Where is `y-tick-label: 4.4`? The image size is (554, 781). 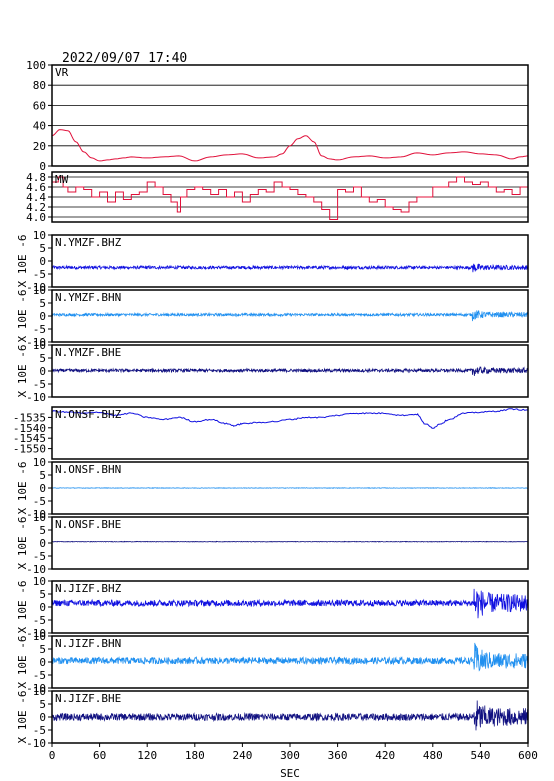 y-tick-label: 4.4 is located at coordinates (36, 197).